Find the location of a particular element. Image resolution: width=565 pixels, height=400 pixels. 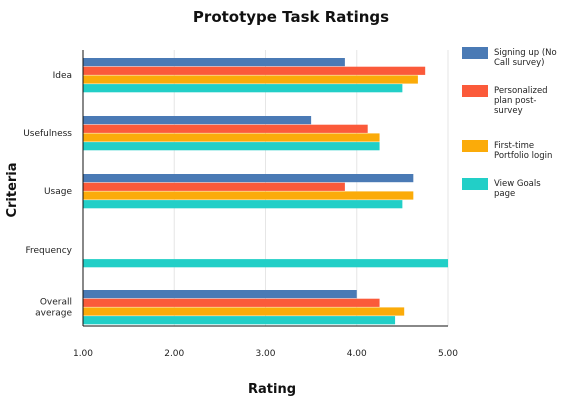

y-category-label: Frequency is located at coordinates (49, 251).